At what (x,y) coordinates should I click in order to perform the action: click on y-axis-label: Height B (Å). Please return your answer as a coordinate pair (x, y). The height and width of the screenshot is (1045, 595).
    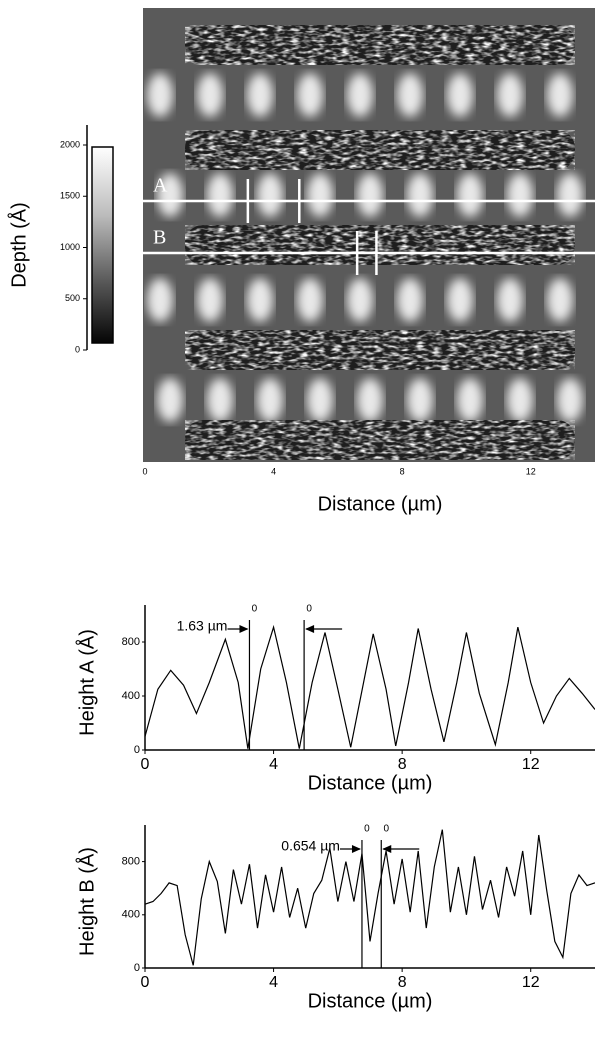
    Looking at the image, I should click on (86, 901).